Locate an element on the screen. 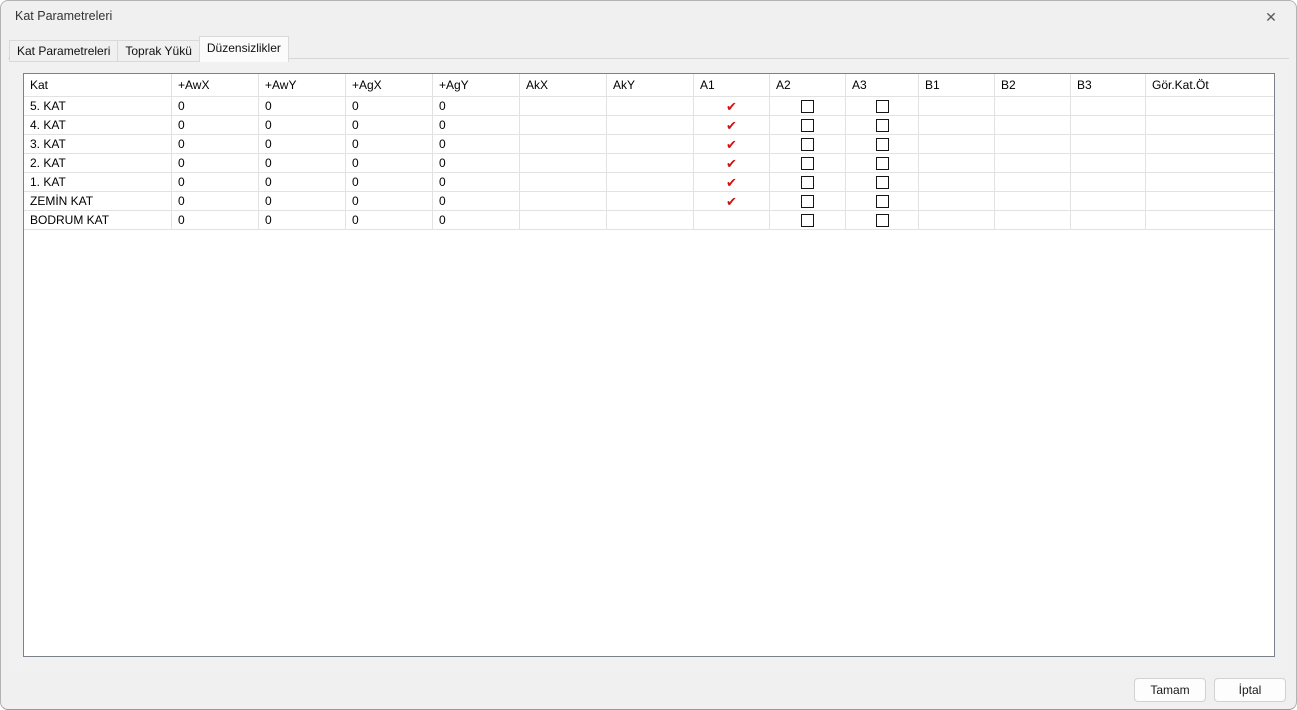 This screenshot has height=710, width=1297. cell-a1-flag is located at coordinates (732, 220).